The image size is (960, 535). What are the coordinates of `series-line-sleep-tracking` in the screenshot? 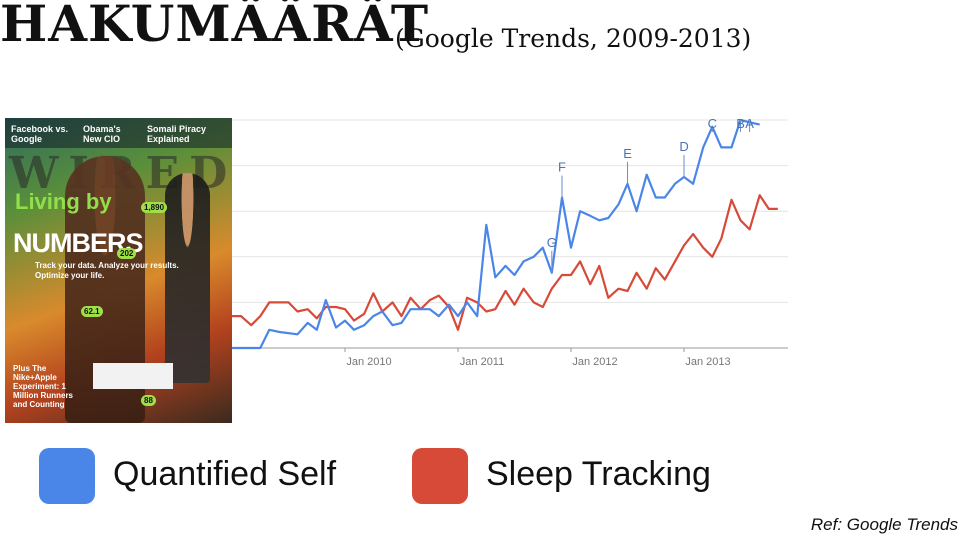 It's located at (505, 262).